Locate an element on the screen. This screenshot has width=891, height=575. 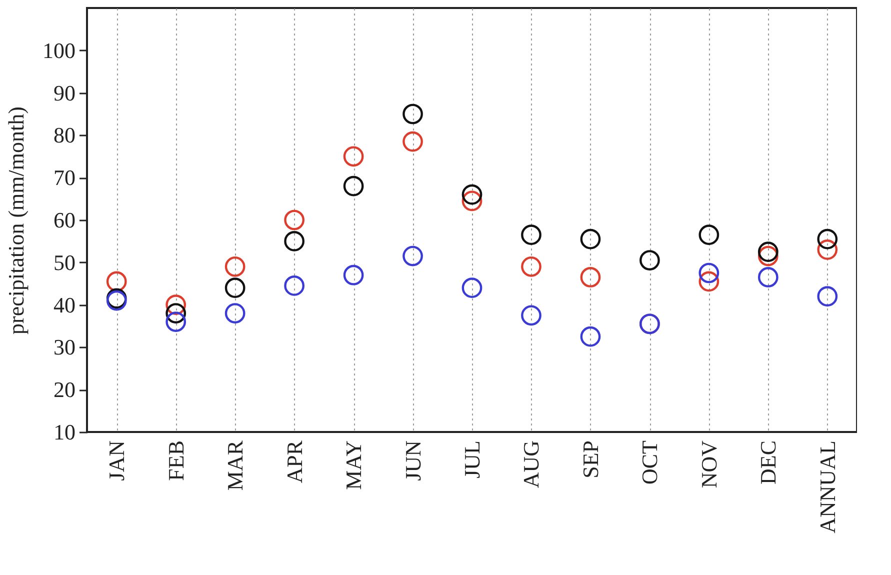
y-tick-label: 70 is located at coordinates (65, 177).